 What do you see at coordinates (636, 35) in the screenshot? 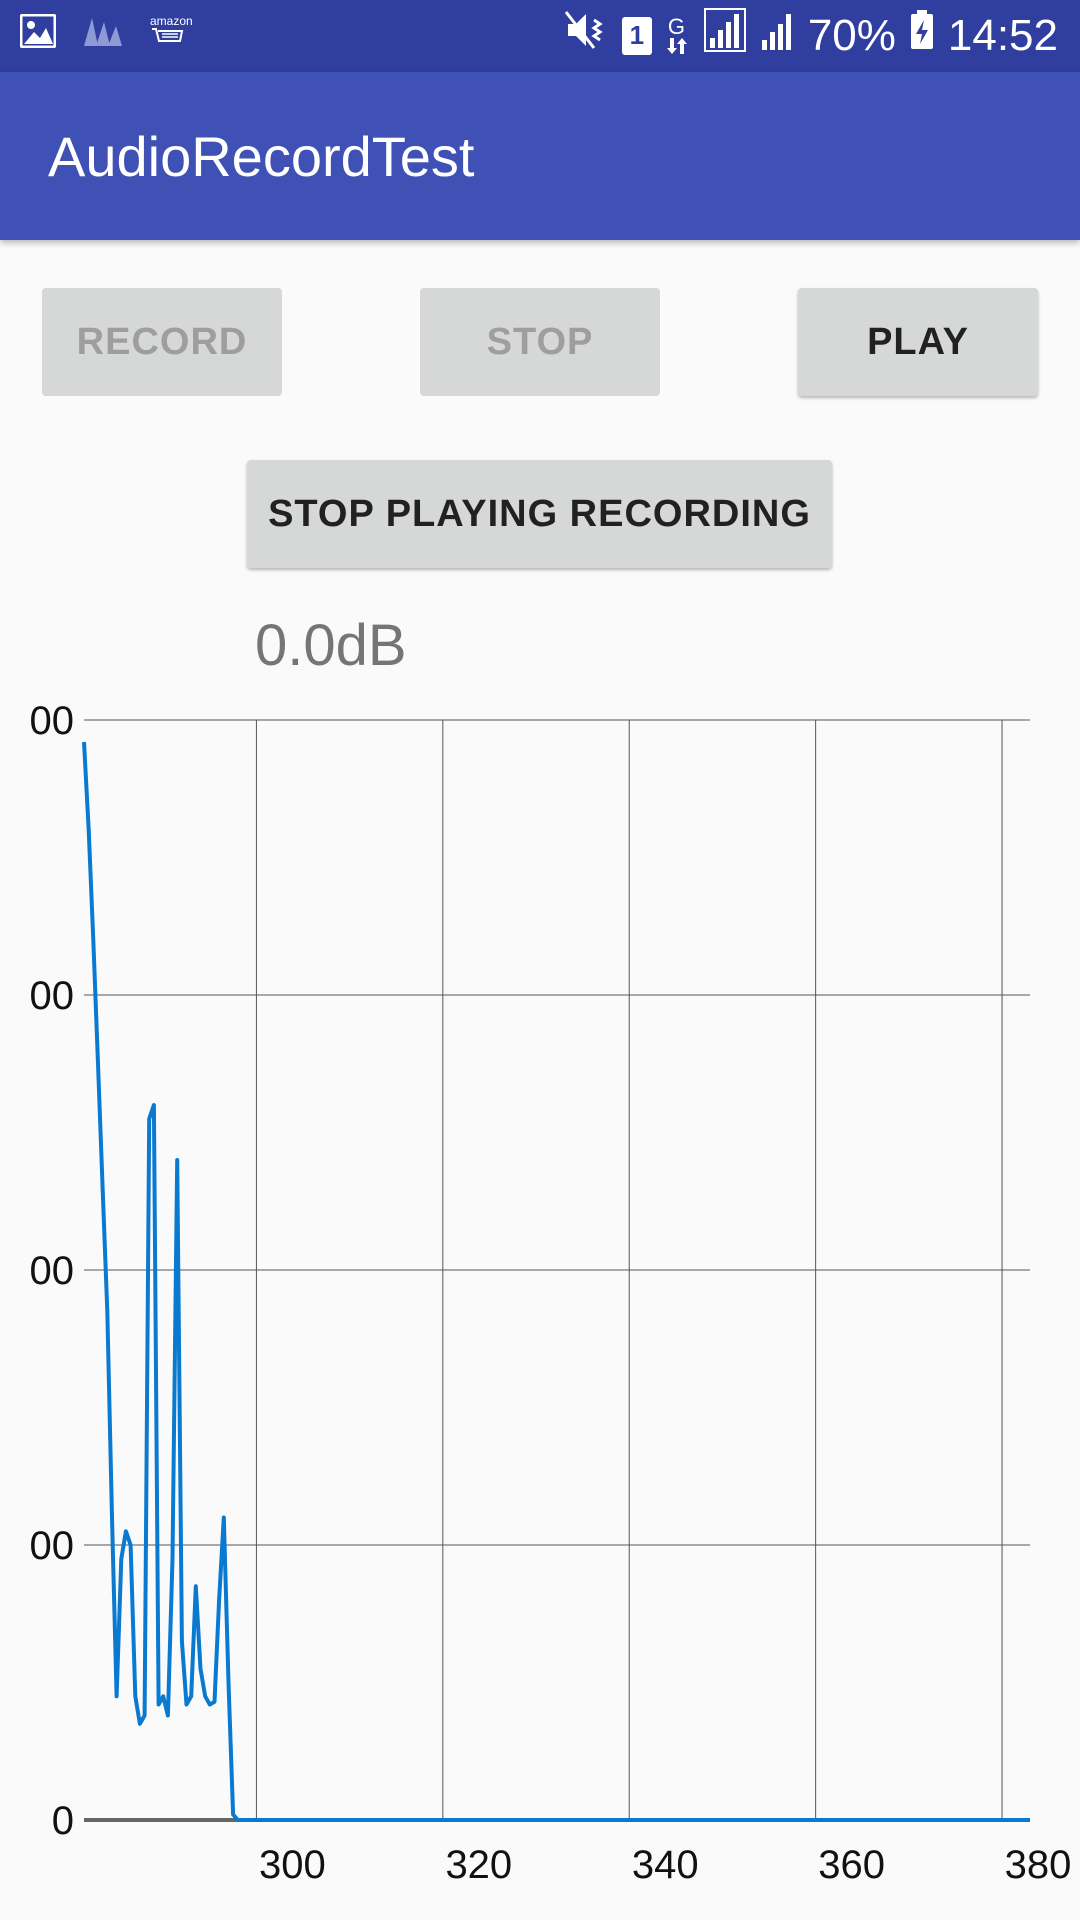
I see `sim-1-icon: 1` at bounding box center [636, 35].